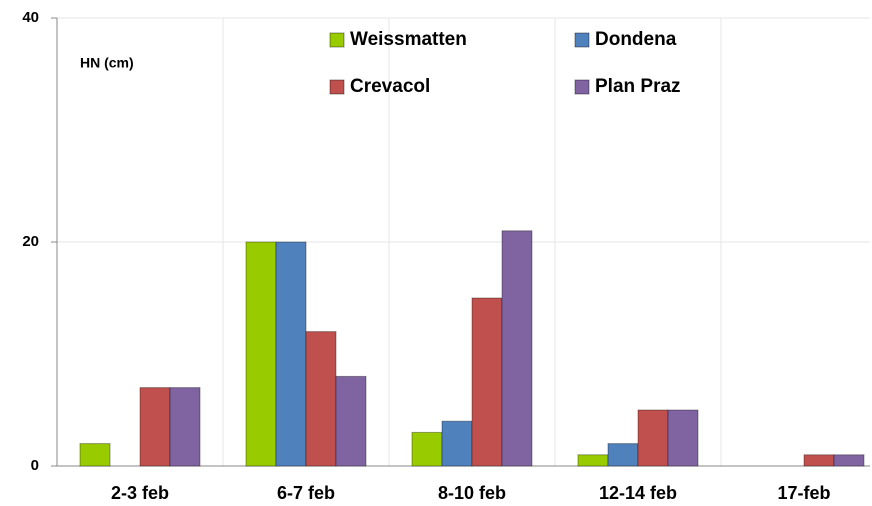 The height and width of the screenshot is (506, 872). I want to click on x-tick-label: 17-feb, so click(803, 493).